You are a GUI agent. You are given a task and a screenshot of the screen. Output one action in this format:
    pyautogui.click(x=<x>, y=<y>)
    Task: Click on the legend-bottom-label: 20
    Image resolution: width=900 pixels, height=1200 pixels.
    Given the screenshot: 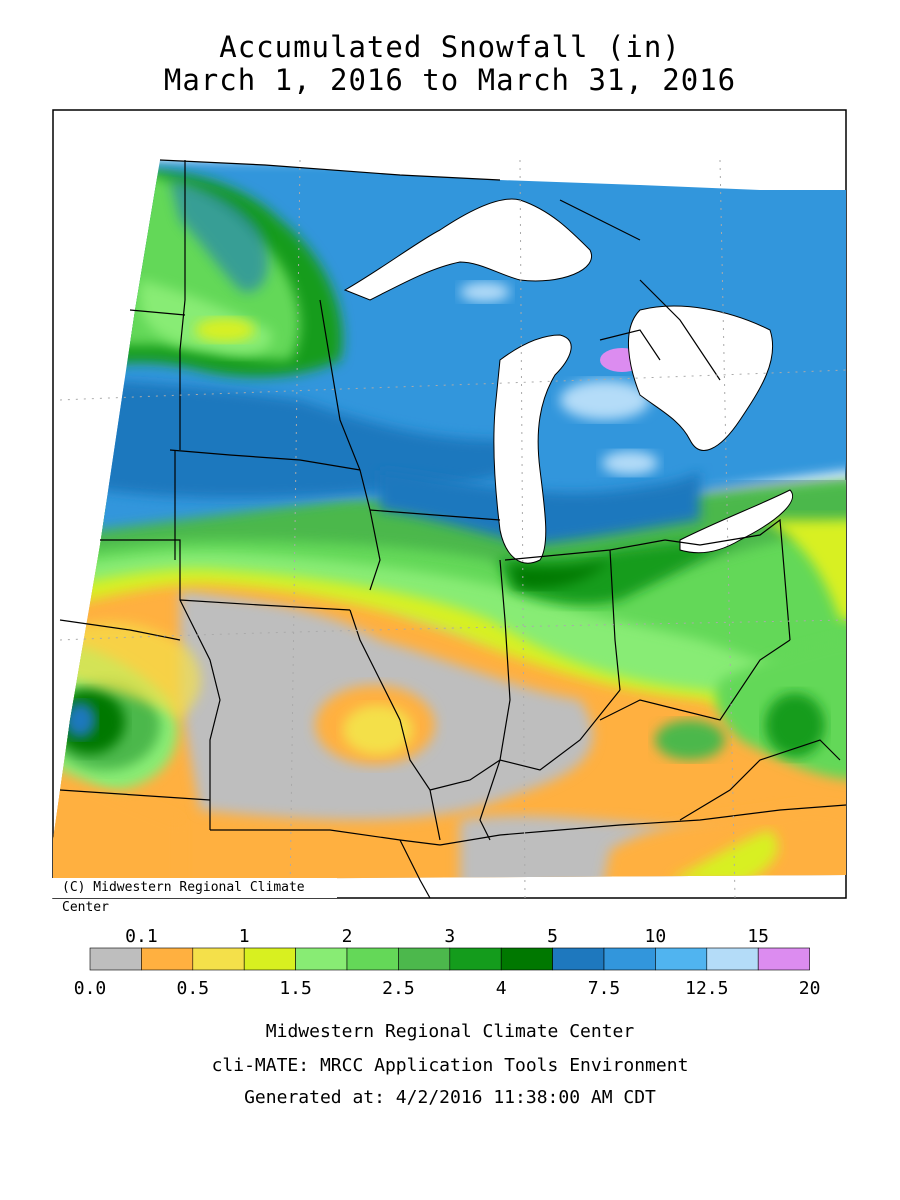 What is the action you would take?
    pyautogui.click(x=810, y=988)
    